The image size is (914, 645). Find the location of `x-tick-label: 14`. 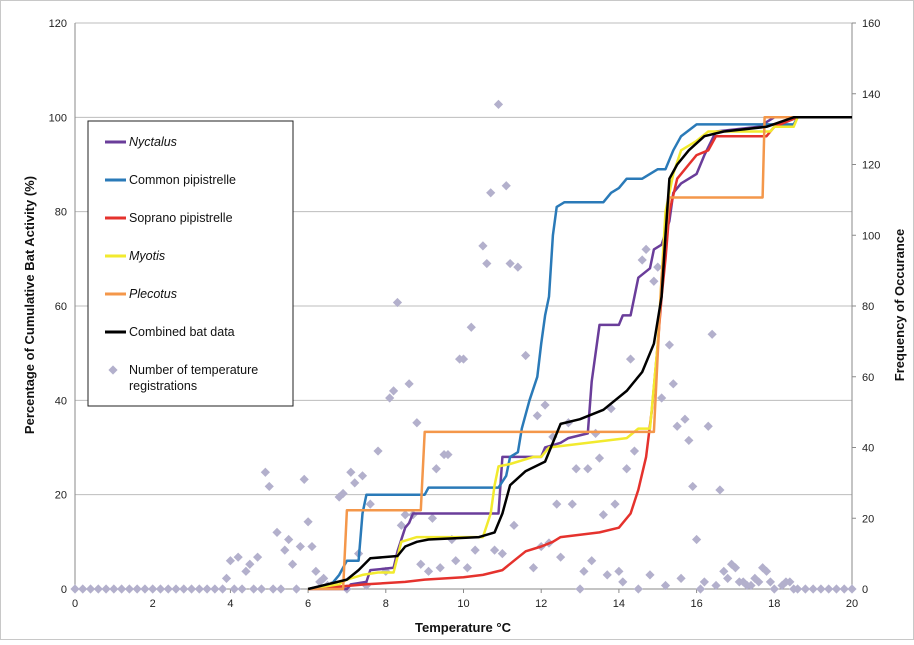

x-tick-label: 14 is located at coordinates (619, 604).